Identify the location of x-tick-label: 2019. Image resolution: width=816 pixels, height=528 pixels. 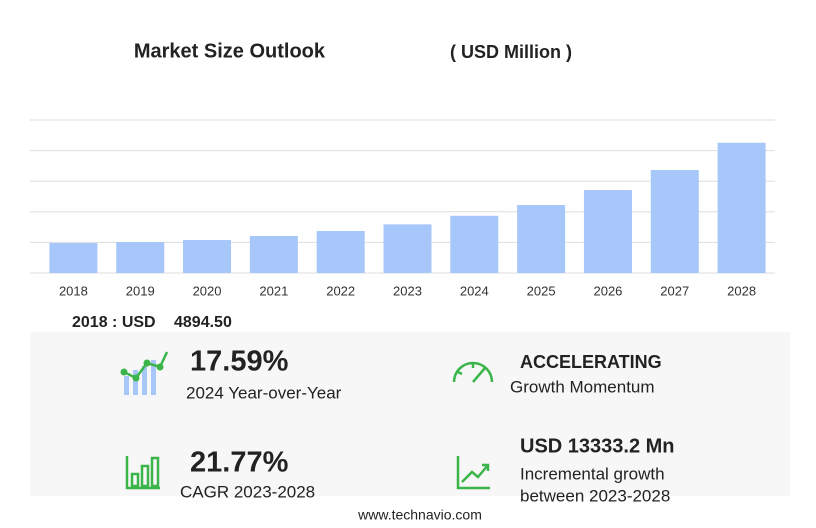
(140, 290).